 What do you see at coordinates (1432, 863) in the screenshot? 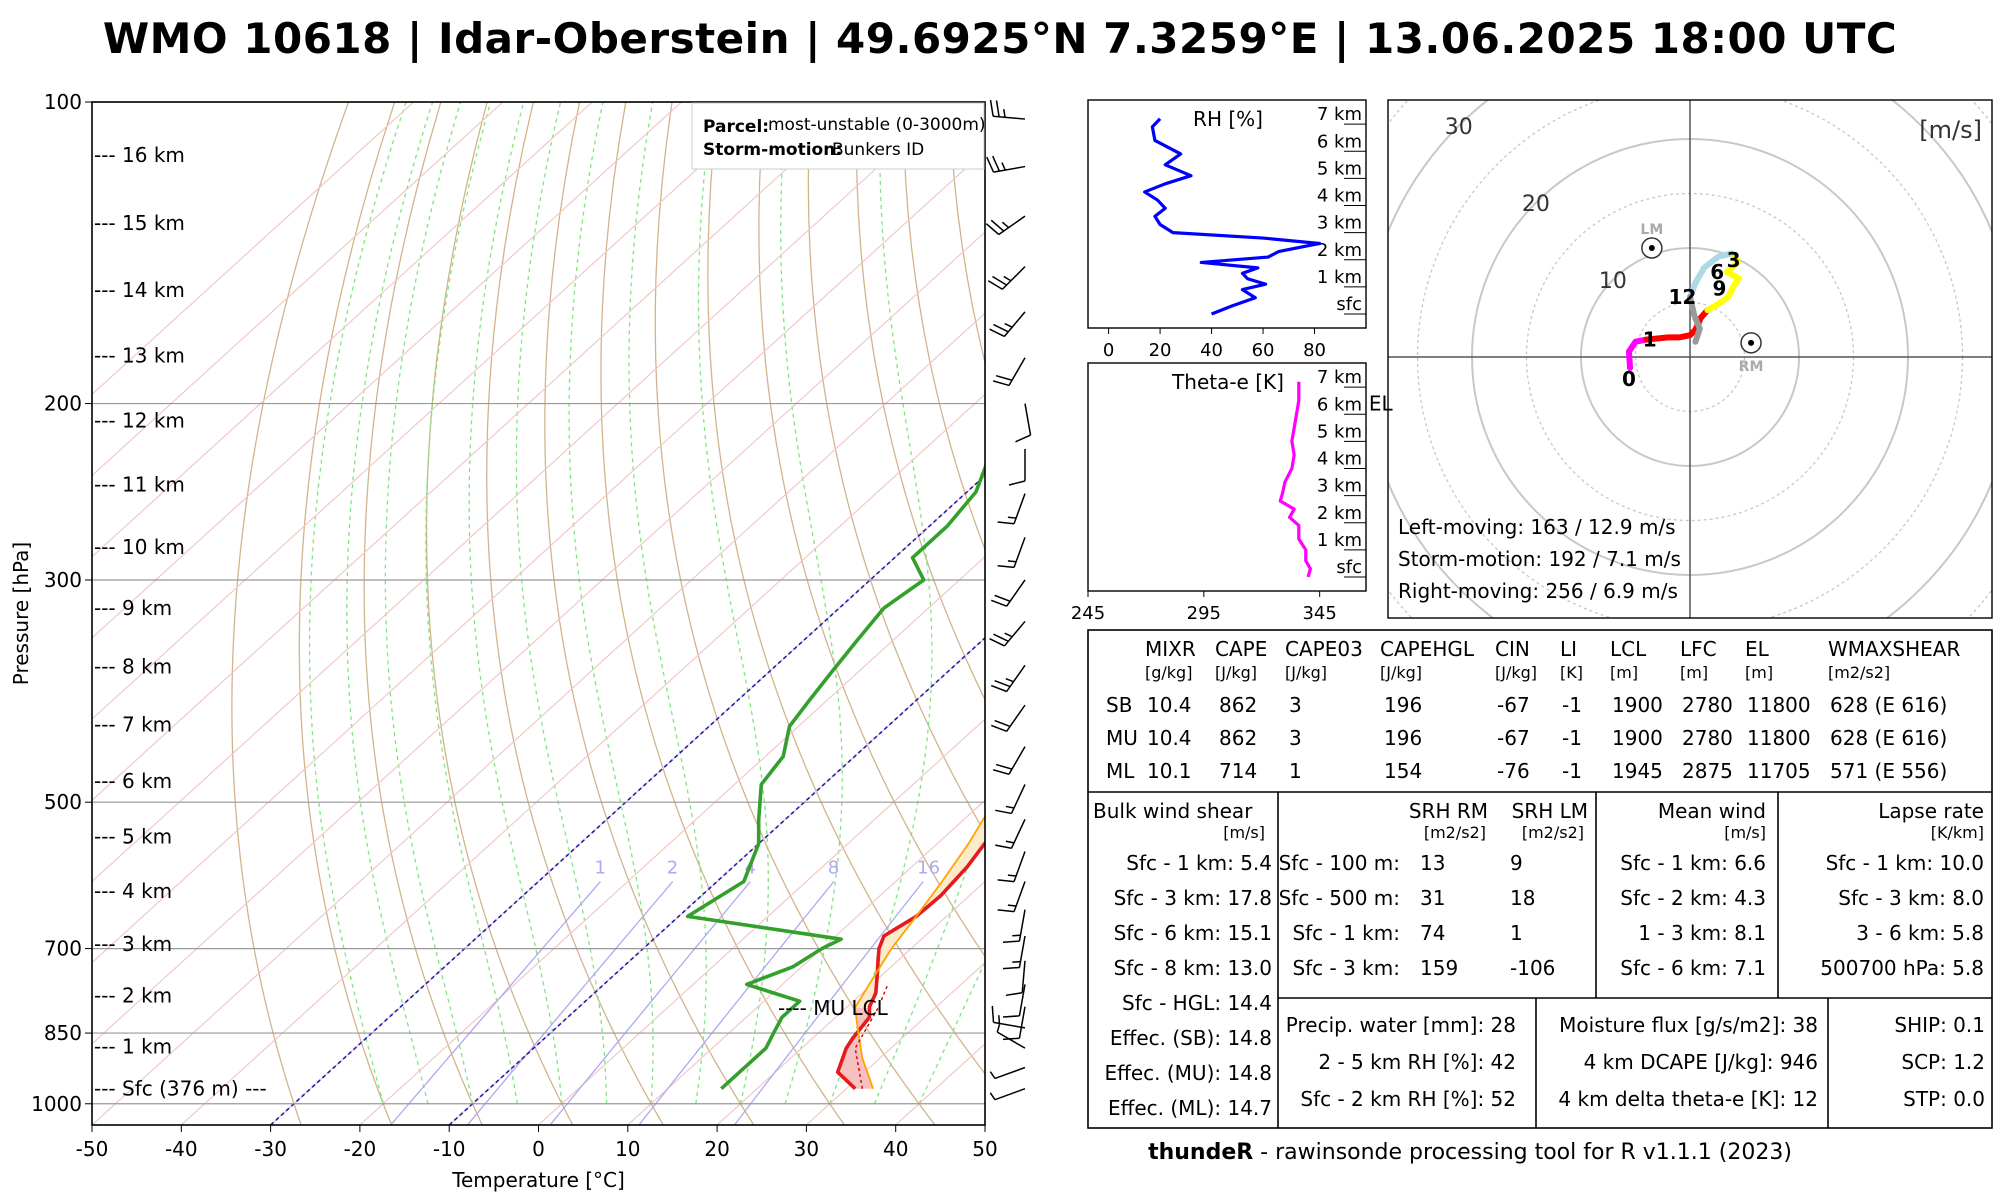
I see `srh-rm: 13` at bounding box center [1432, 863].